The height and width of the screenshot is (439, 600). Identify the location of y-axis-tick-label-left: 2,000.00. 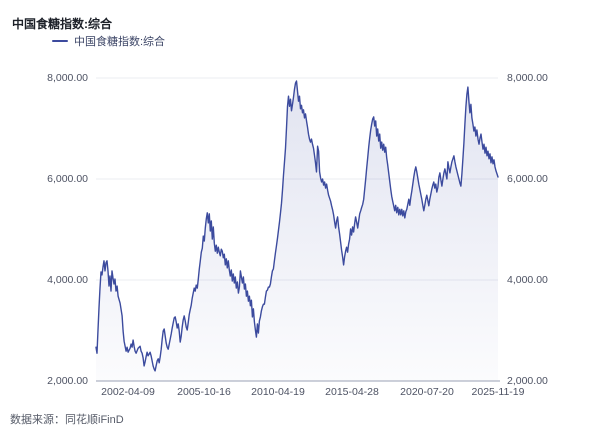
(67, 381).